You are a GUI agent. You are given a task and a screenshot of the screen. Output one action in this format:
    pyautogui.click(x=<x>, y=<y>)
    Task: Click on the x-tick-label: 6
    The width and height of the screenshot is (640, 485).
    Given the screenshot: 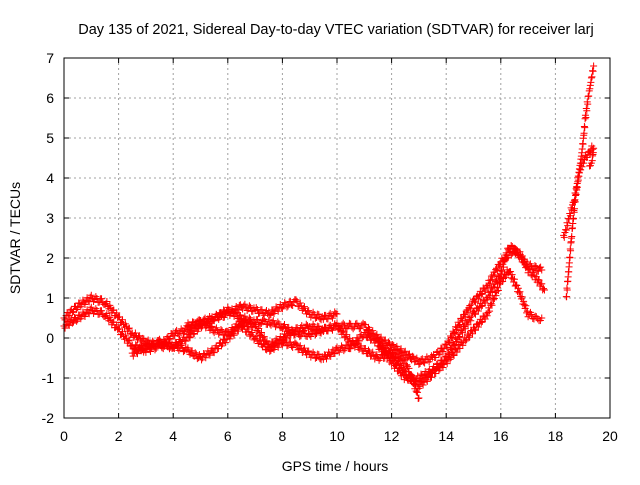 What is the action you would take?
    pyautogui.click(x=228, y=436)
    